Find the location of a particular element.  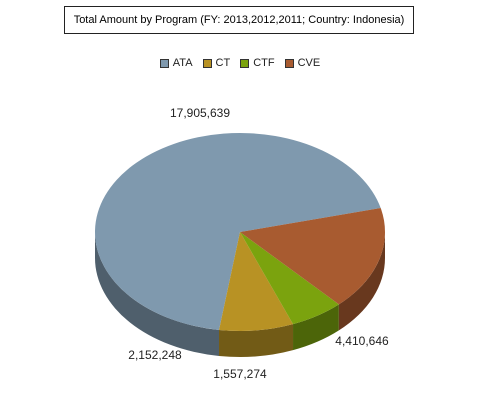

legend-swatch-ct is located at coordinates (207, 63).